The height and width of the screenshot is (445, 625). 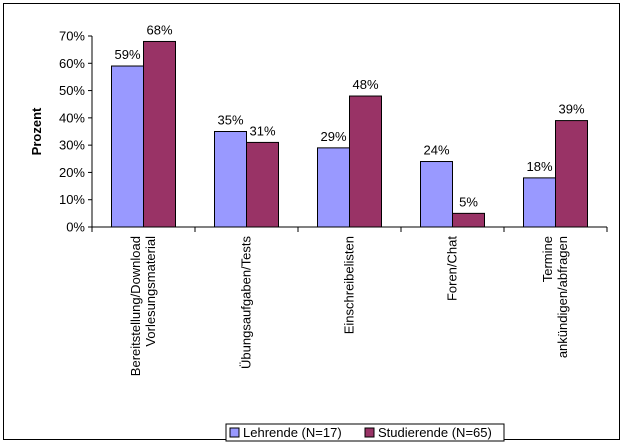 What do you see at coordinates (159, 29) in the screenshot?
I see `data-label: 68%` at bounding box center [159, 29].